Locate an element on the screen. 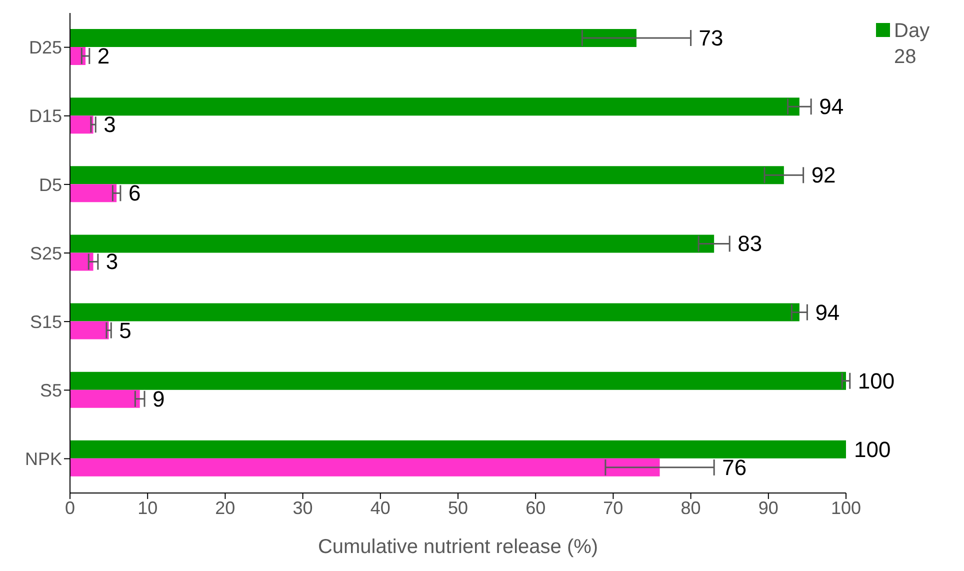 This screenshot has height=571, width=964. data-label: 92 is located at coordinates (823, 175).